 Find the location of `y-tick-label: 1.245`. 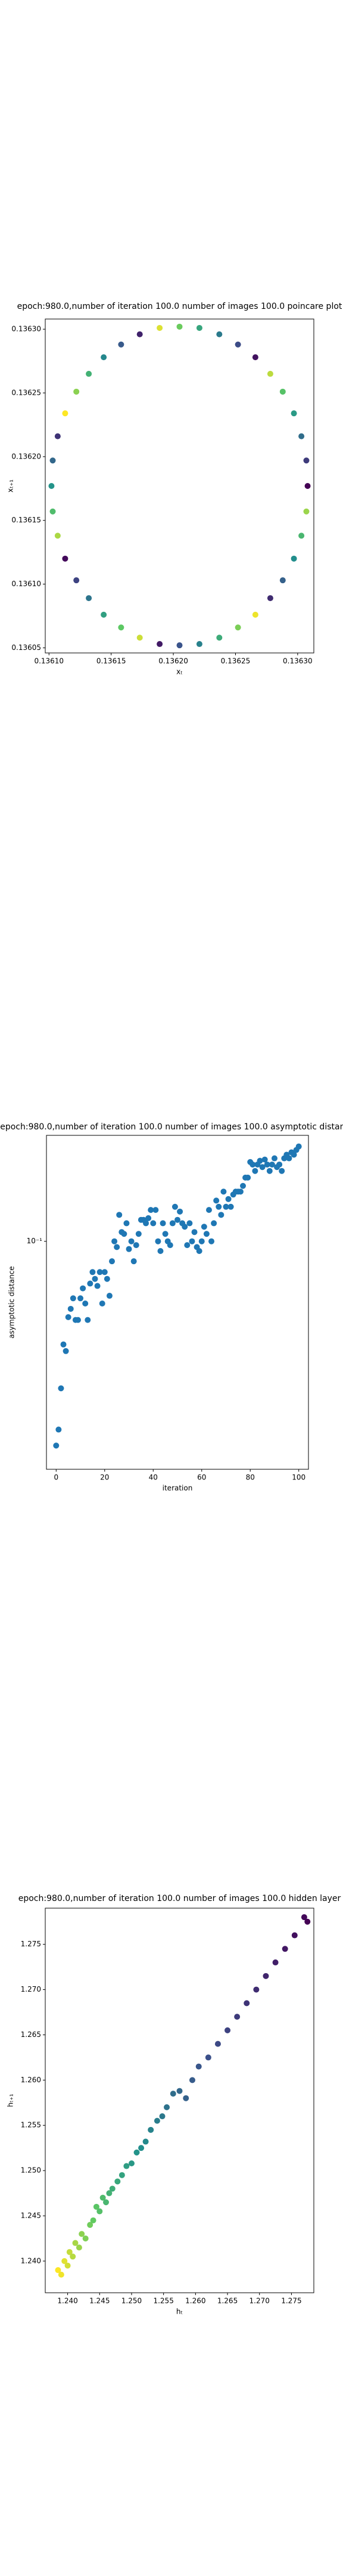

y-tick-label: 1.245 is located at coordinates (31, 2216).